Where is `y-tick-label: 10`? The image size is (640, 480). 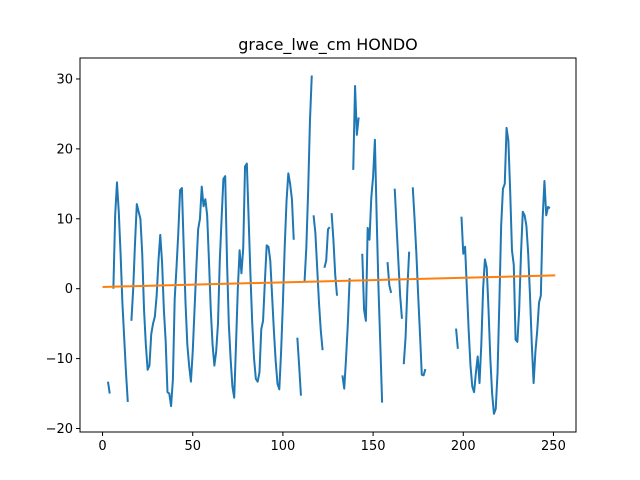
y-tick-label: 10 is located at coordinates (64, 219).